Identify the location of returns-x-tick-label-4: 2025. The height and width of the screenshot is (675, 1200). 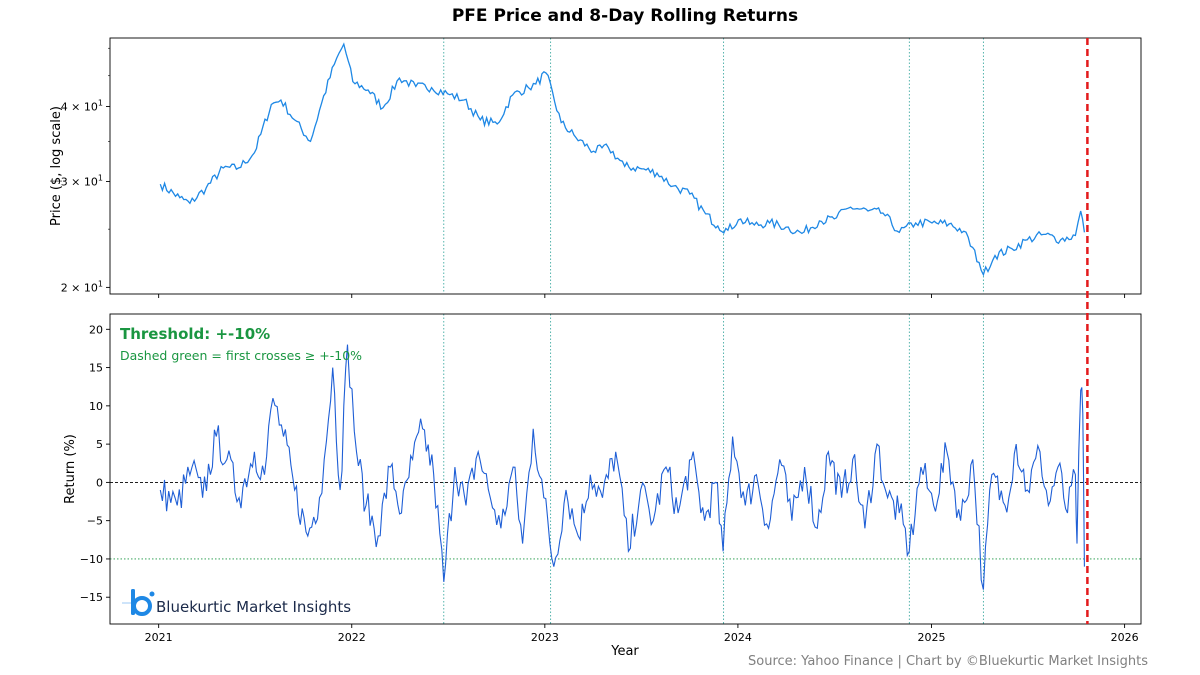
(932, 637).